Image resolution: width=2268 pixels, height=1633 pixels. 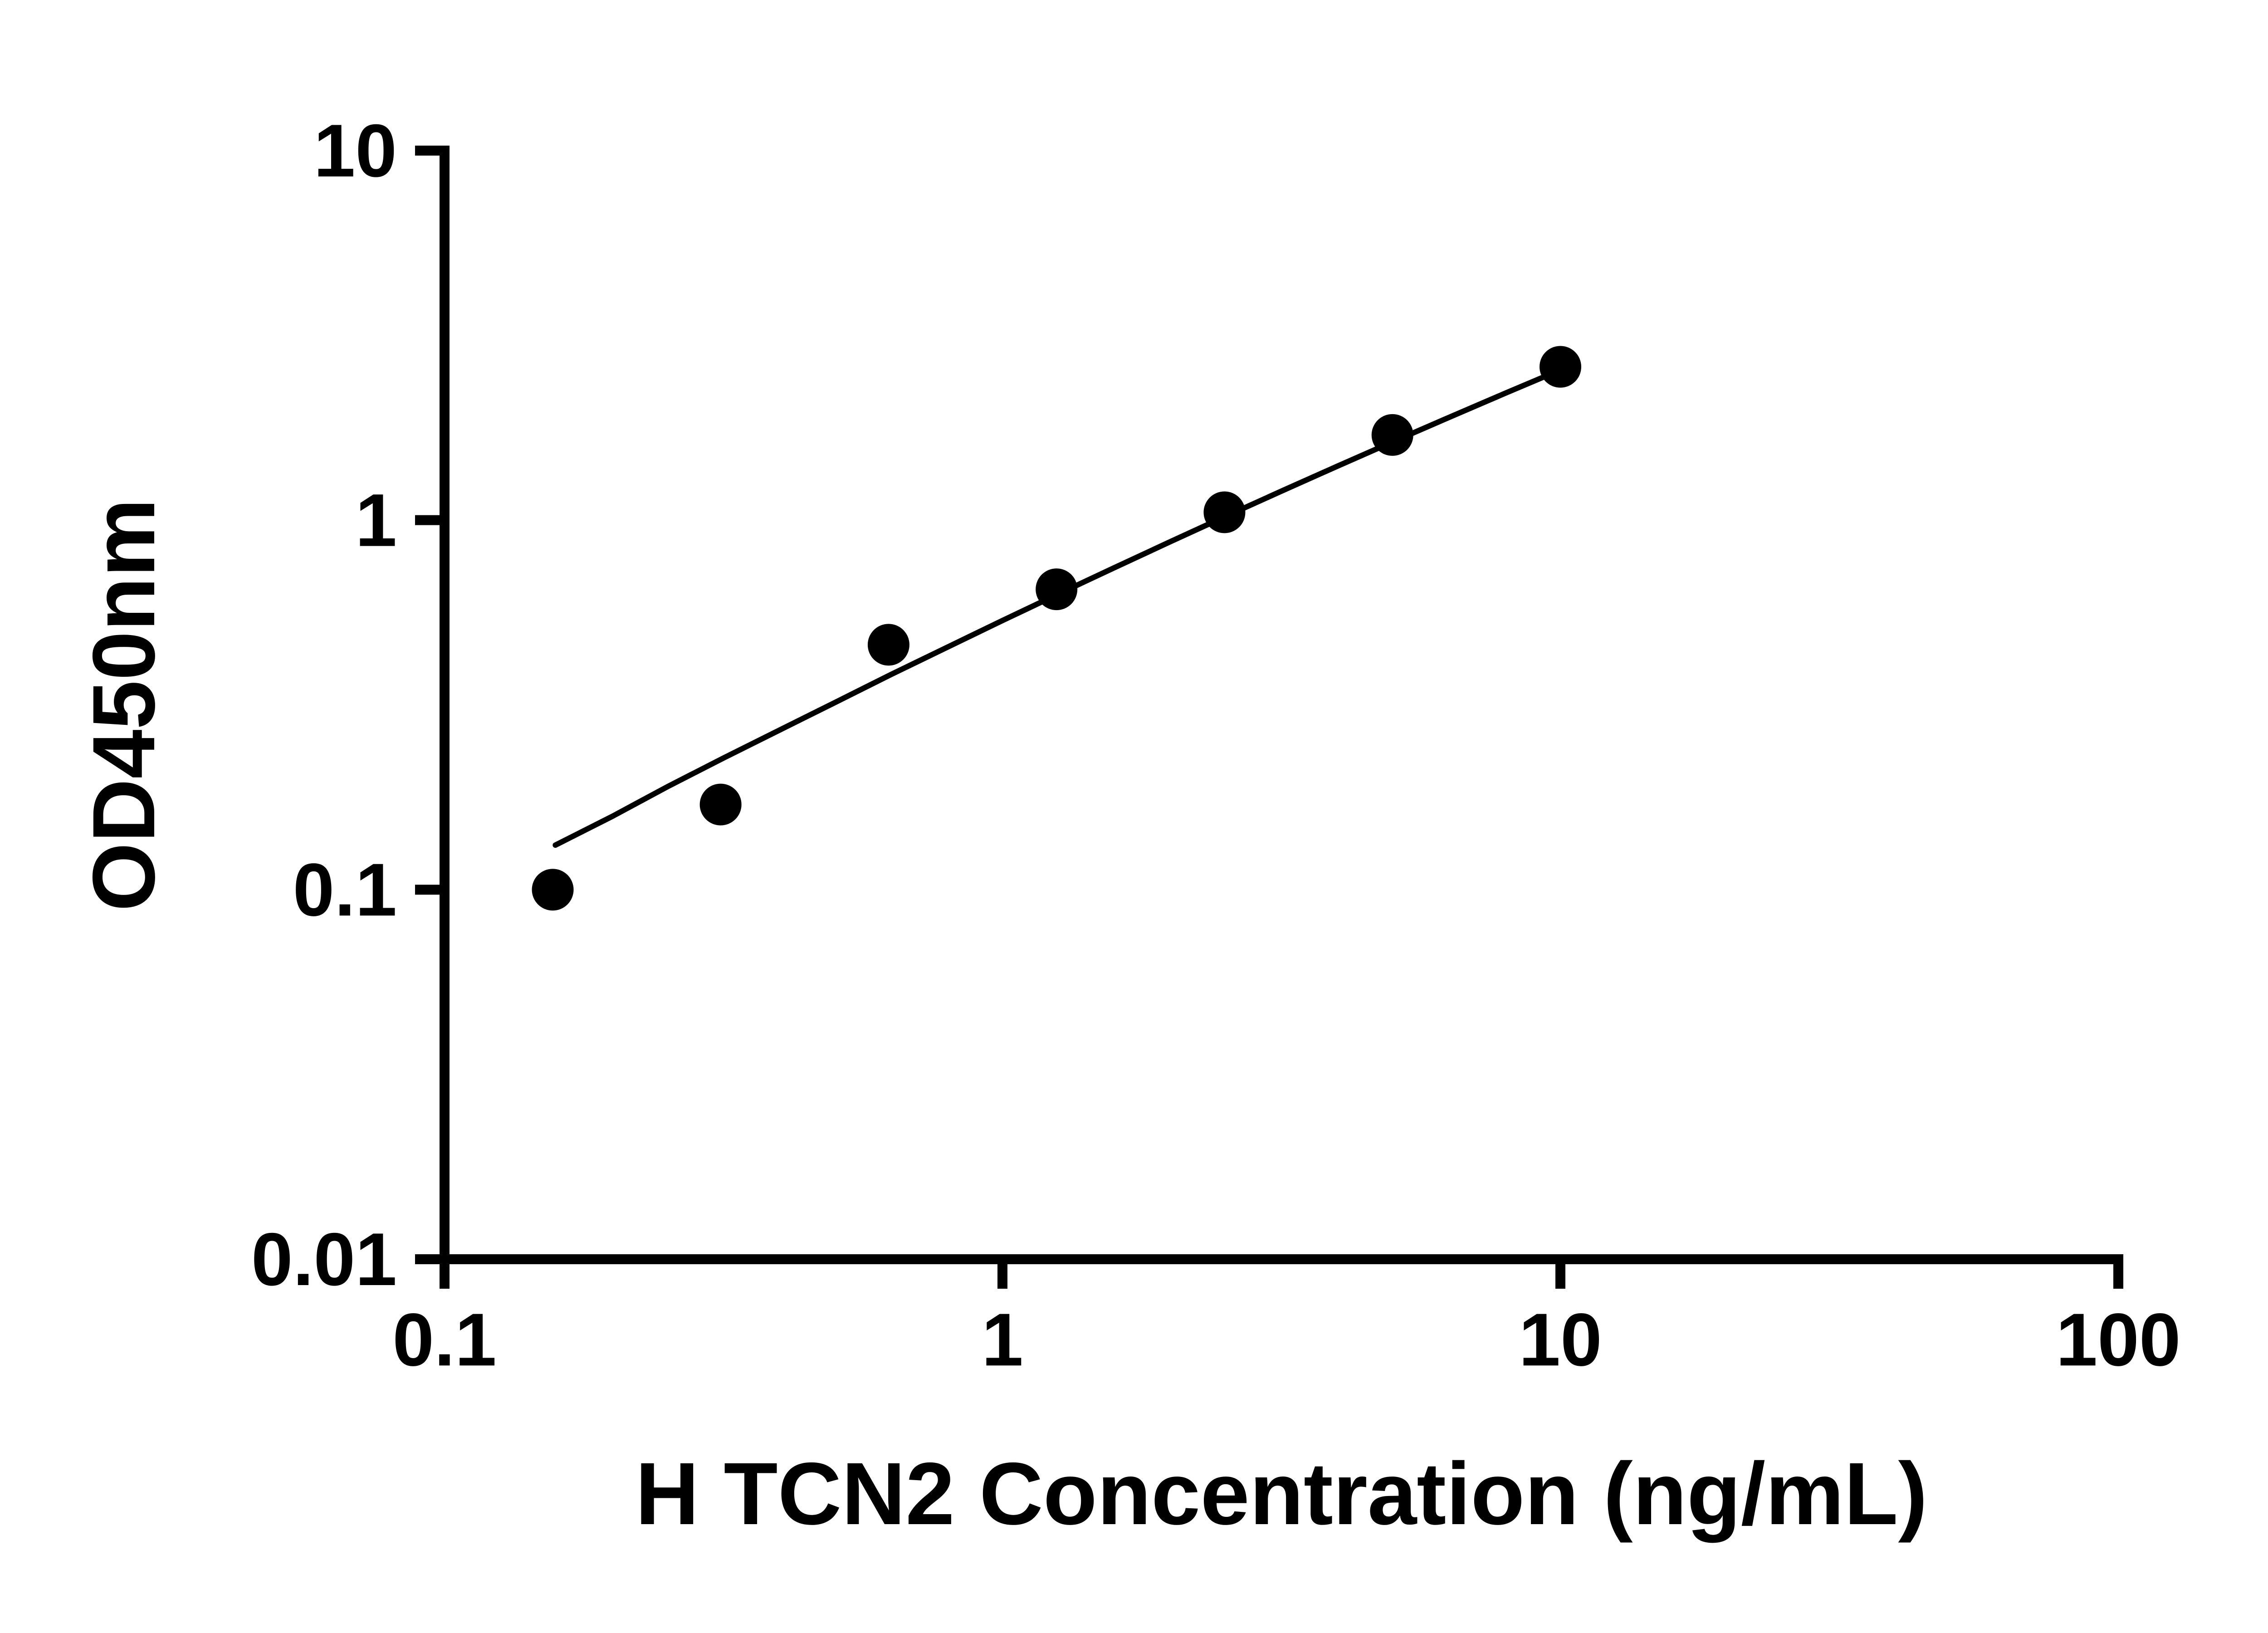 I want to click on y-tick-label: 0.1, so click(x=345, y=889).